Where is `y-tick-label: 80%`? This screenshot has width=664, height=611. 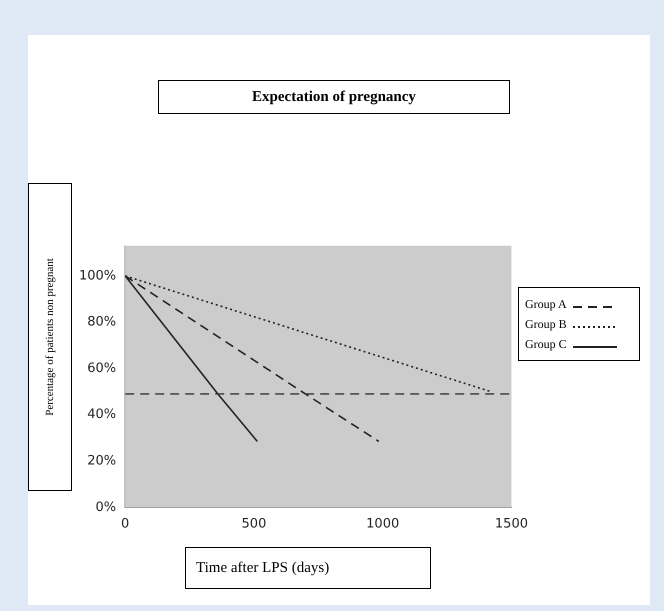 y-tick-label: 80% is located at coordinates (101, 322).